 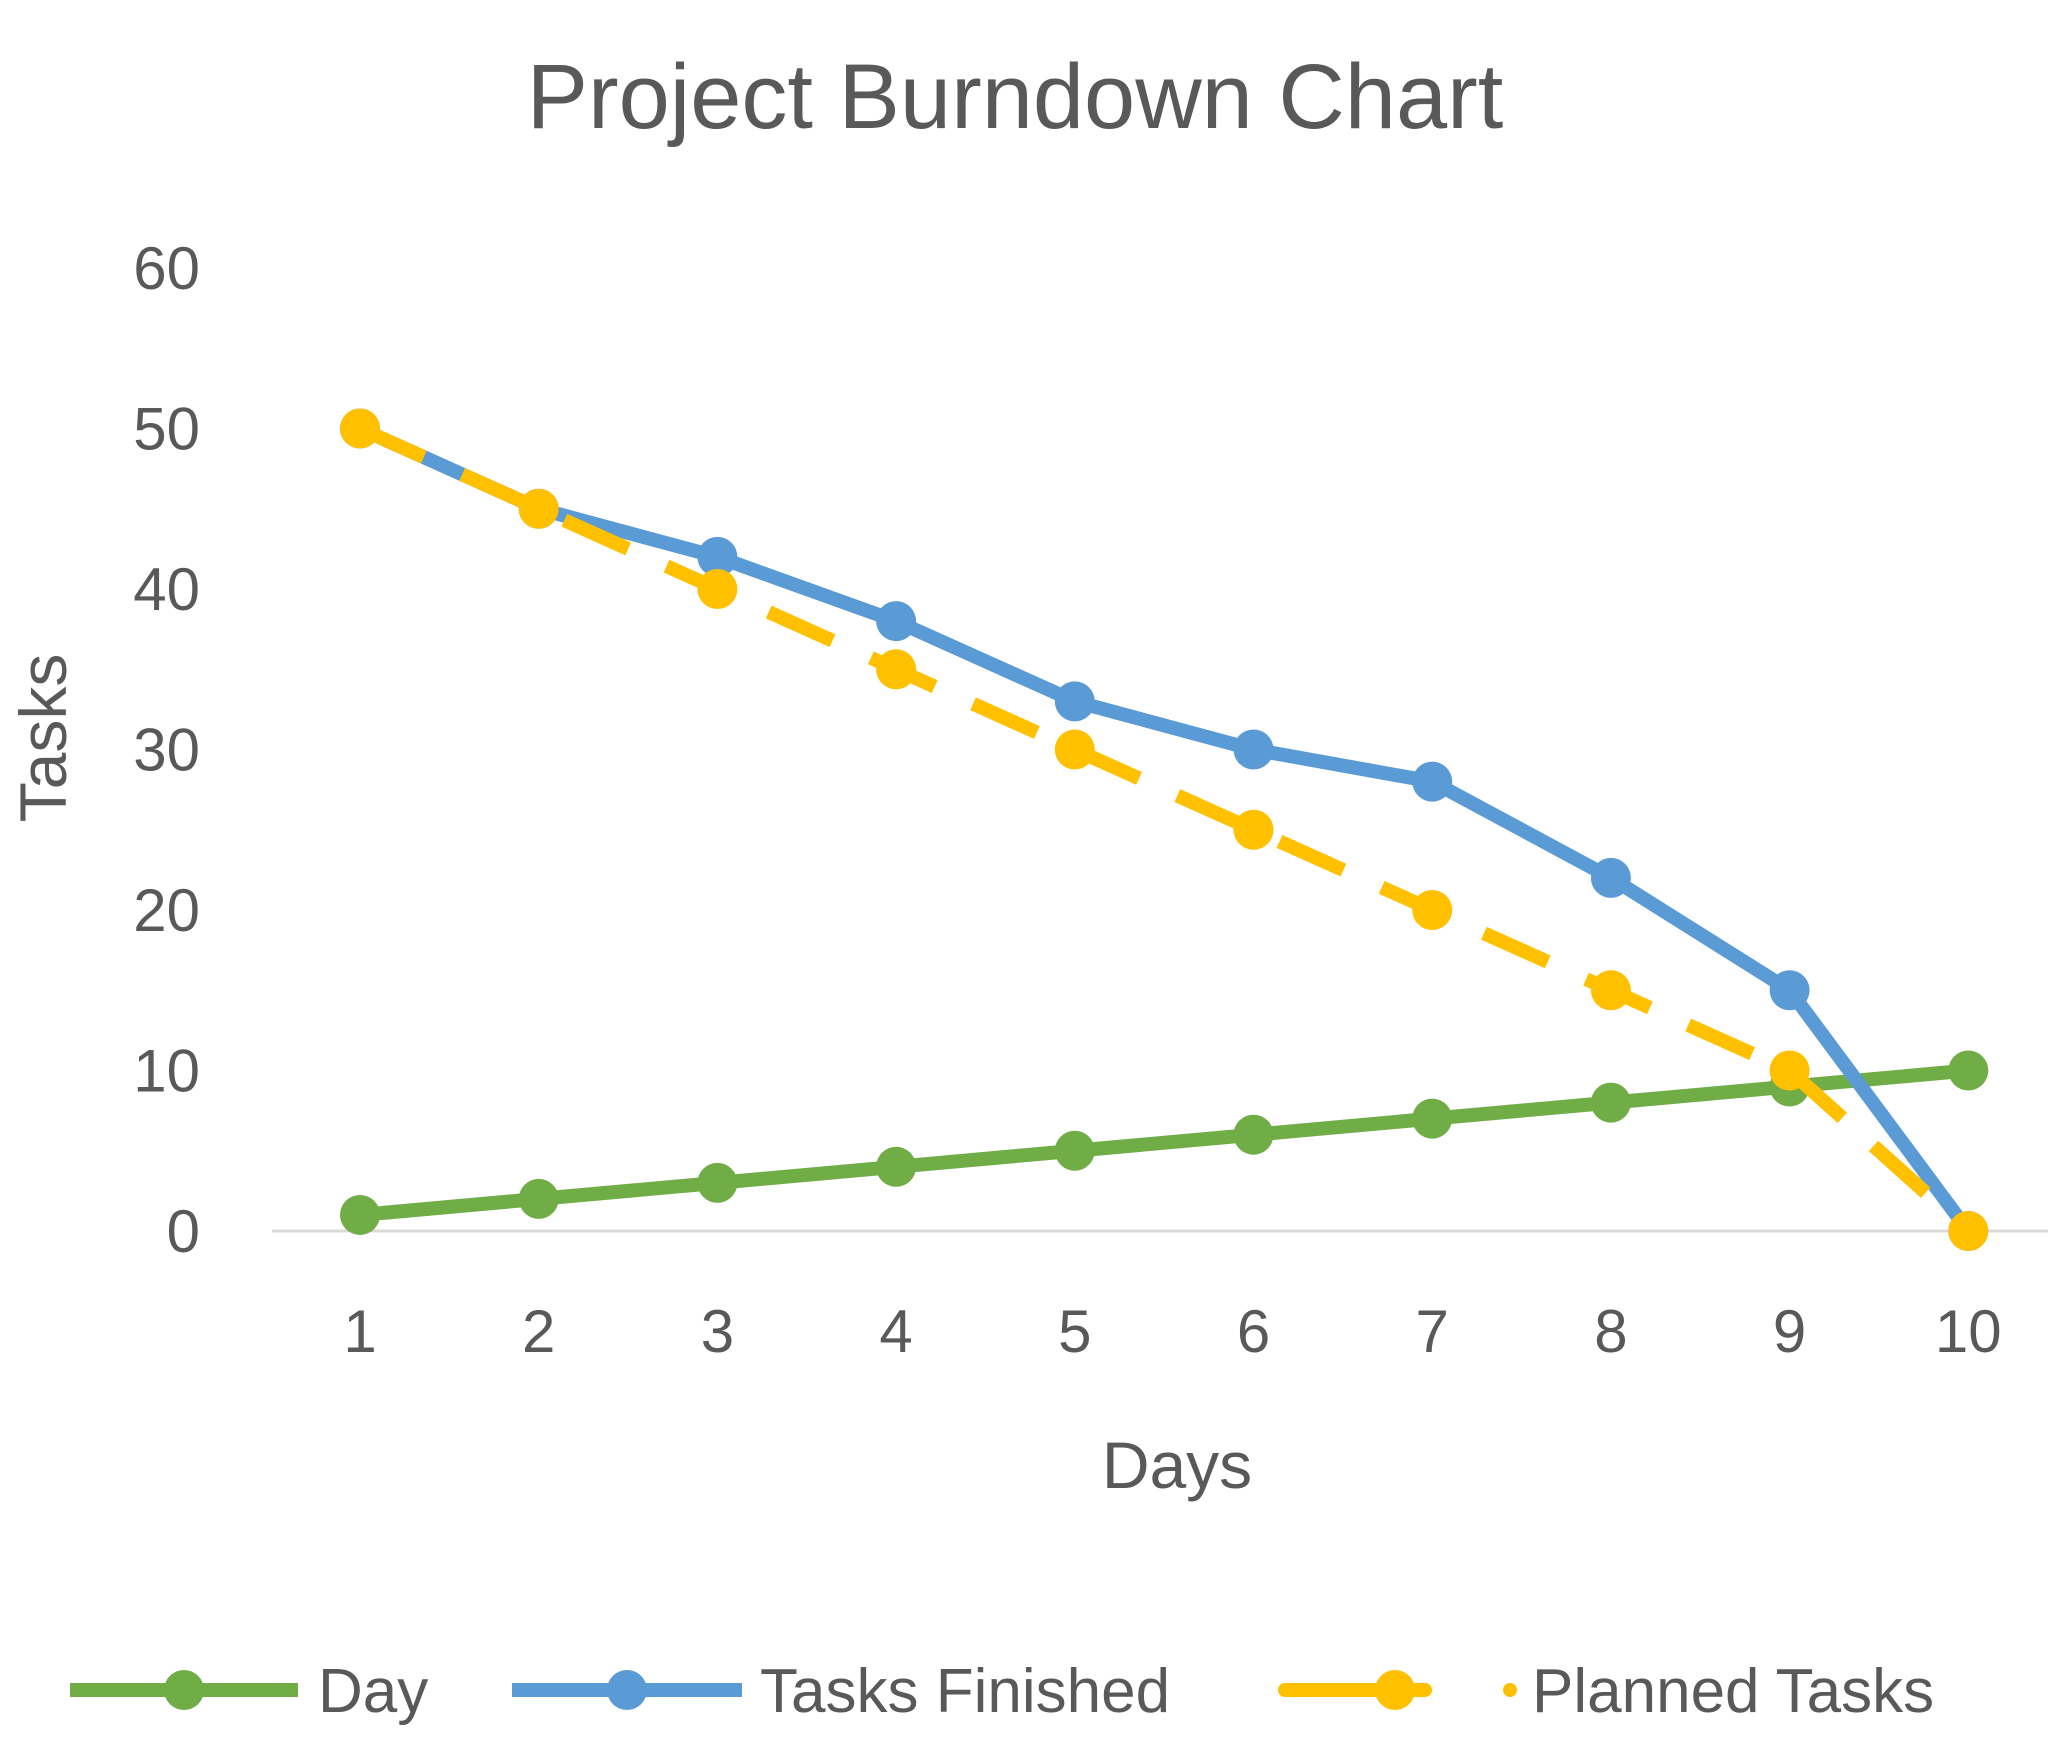 I want to click on series-line-day, so click(x=1164, y=1142).